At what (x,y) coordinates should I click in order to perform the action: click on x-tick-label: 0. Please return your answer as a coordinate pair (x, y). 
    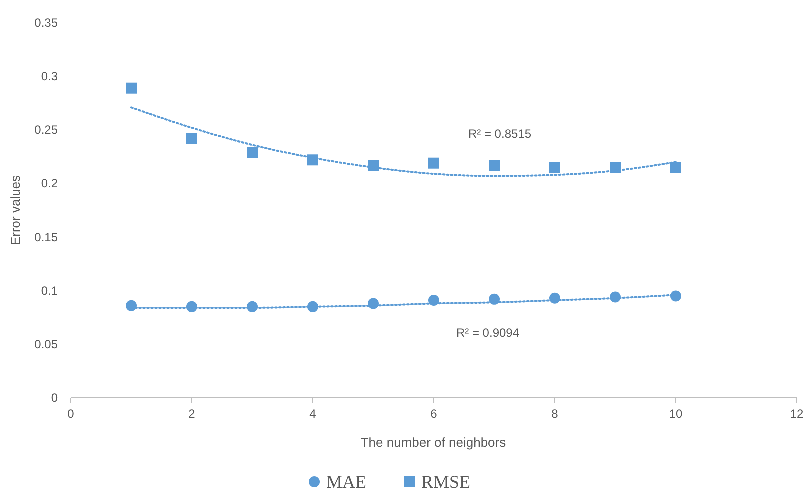
    Looking at the image, I should click on (71, 414).